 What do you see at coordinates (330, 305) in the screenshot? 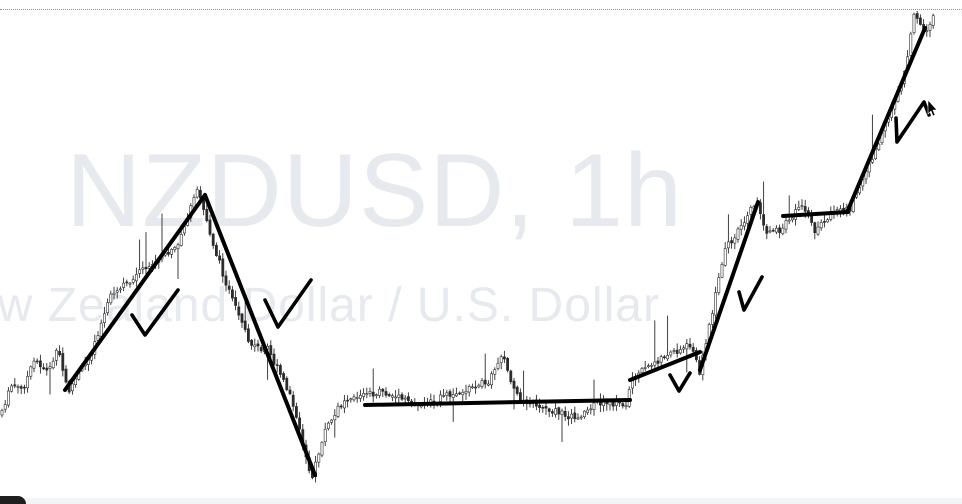
I see `watermark-description: ew Zealand Dollar / U.S. Dollar` at bounding box center [330, 305].